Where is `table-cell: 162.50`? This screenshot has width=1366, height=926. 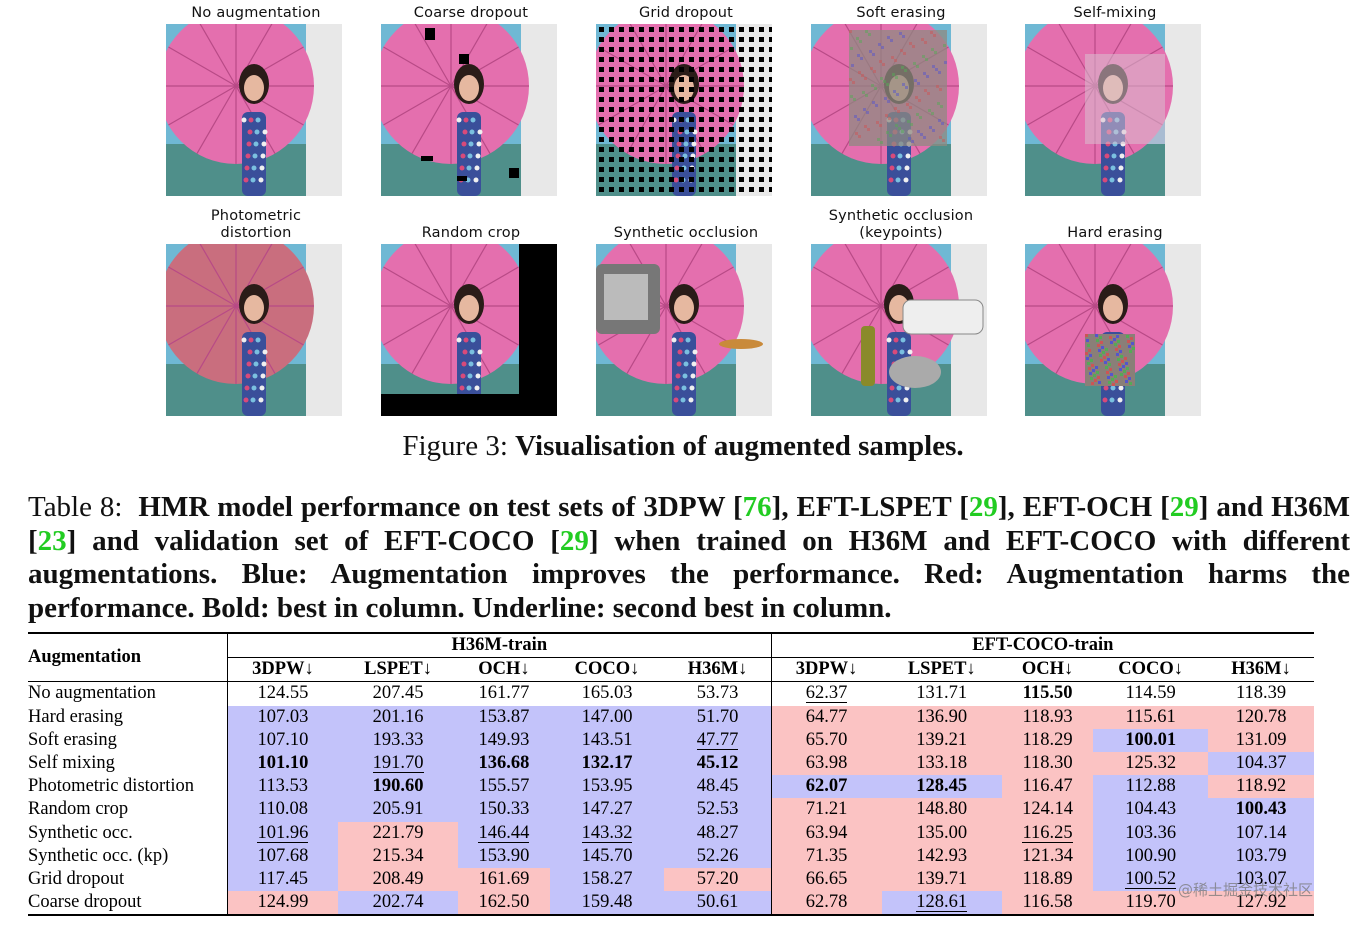
table-cell: 162.50 is located at coordinates (504, 904).